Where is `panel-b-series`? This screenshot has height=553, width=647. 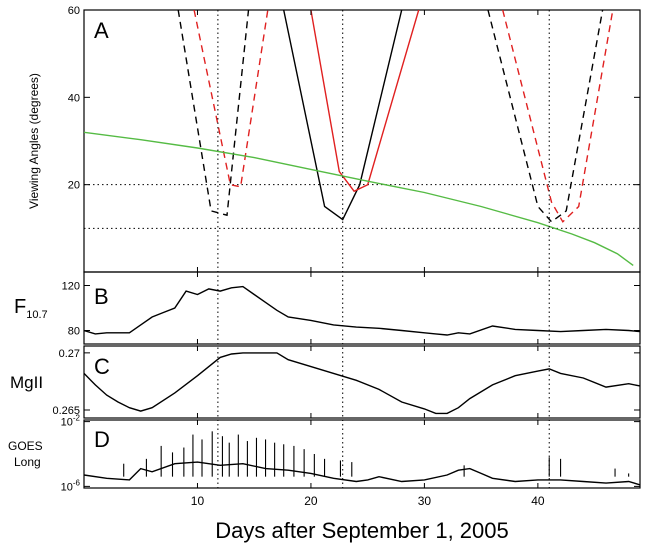 panel-b-series is located at coordinates (362, 310).